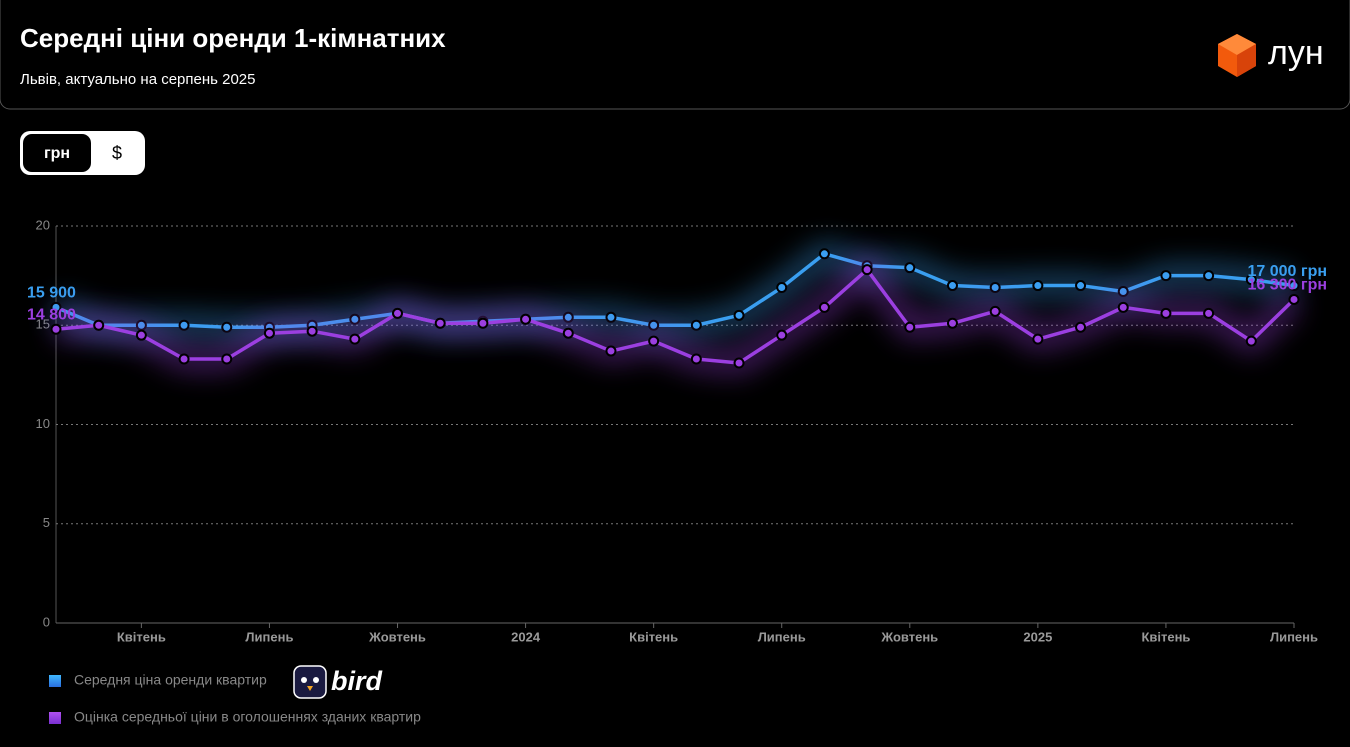  Describe the element at coordinates (46, 621) in the screenshot. I see `y-tick-label: 0` at that location.